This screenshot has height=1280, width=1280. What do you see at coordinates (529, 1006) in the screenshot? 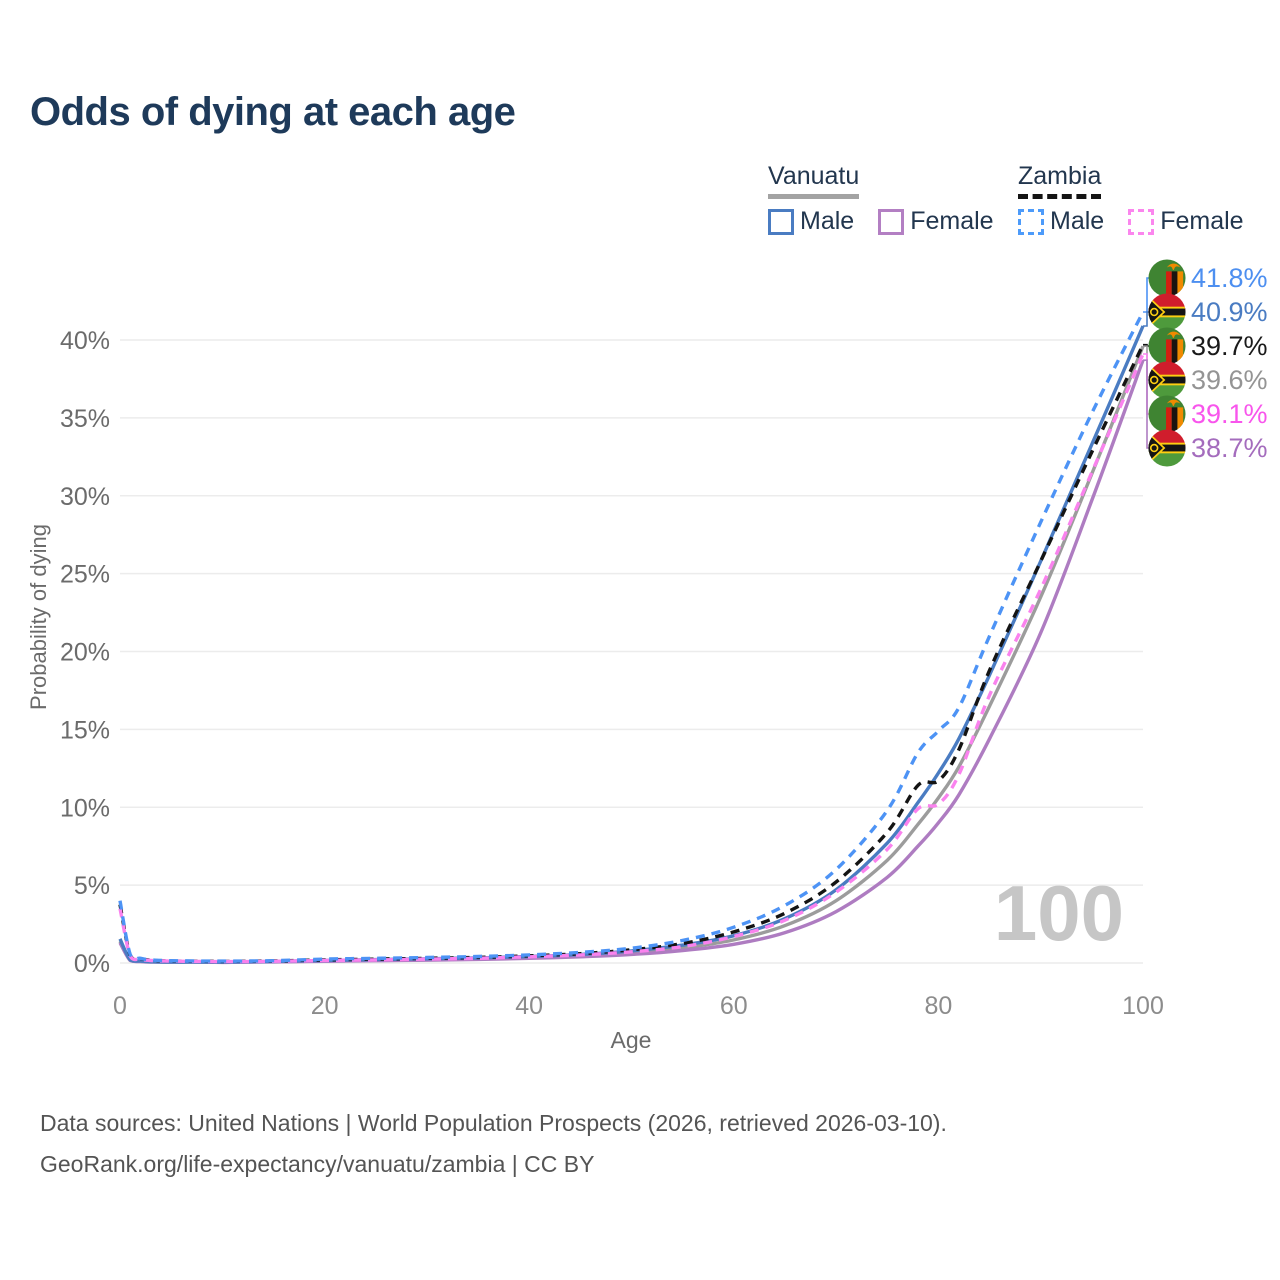
I see `x-tick-label: 40` at bounding box center [529, 1006].